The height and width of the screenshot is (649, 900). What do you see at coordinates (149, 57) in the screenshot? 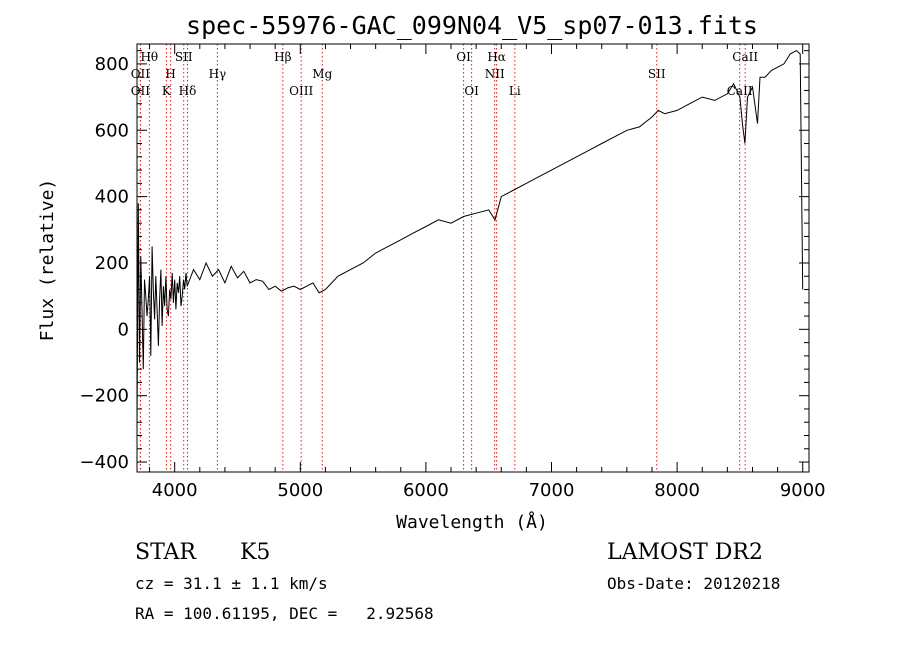
I see `spectral-line-label: Hθ` at bounding box center [149, 57].